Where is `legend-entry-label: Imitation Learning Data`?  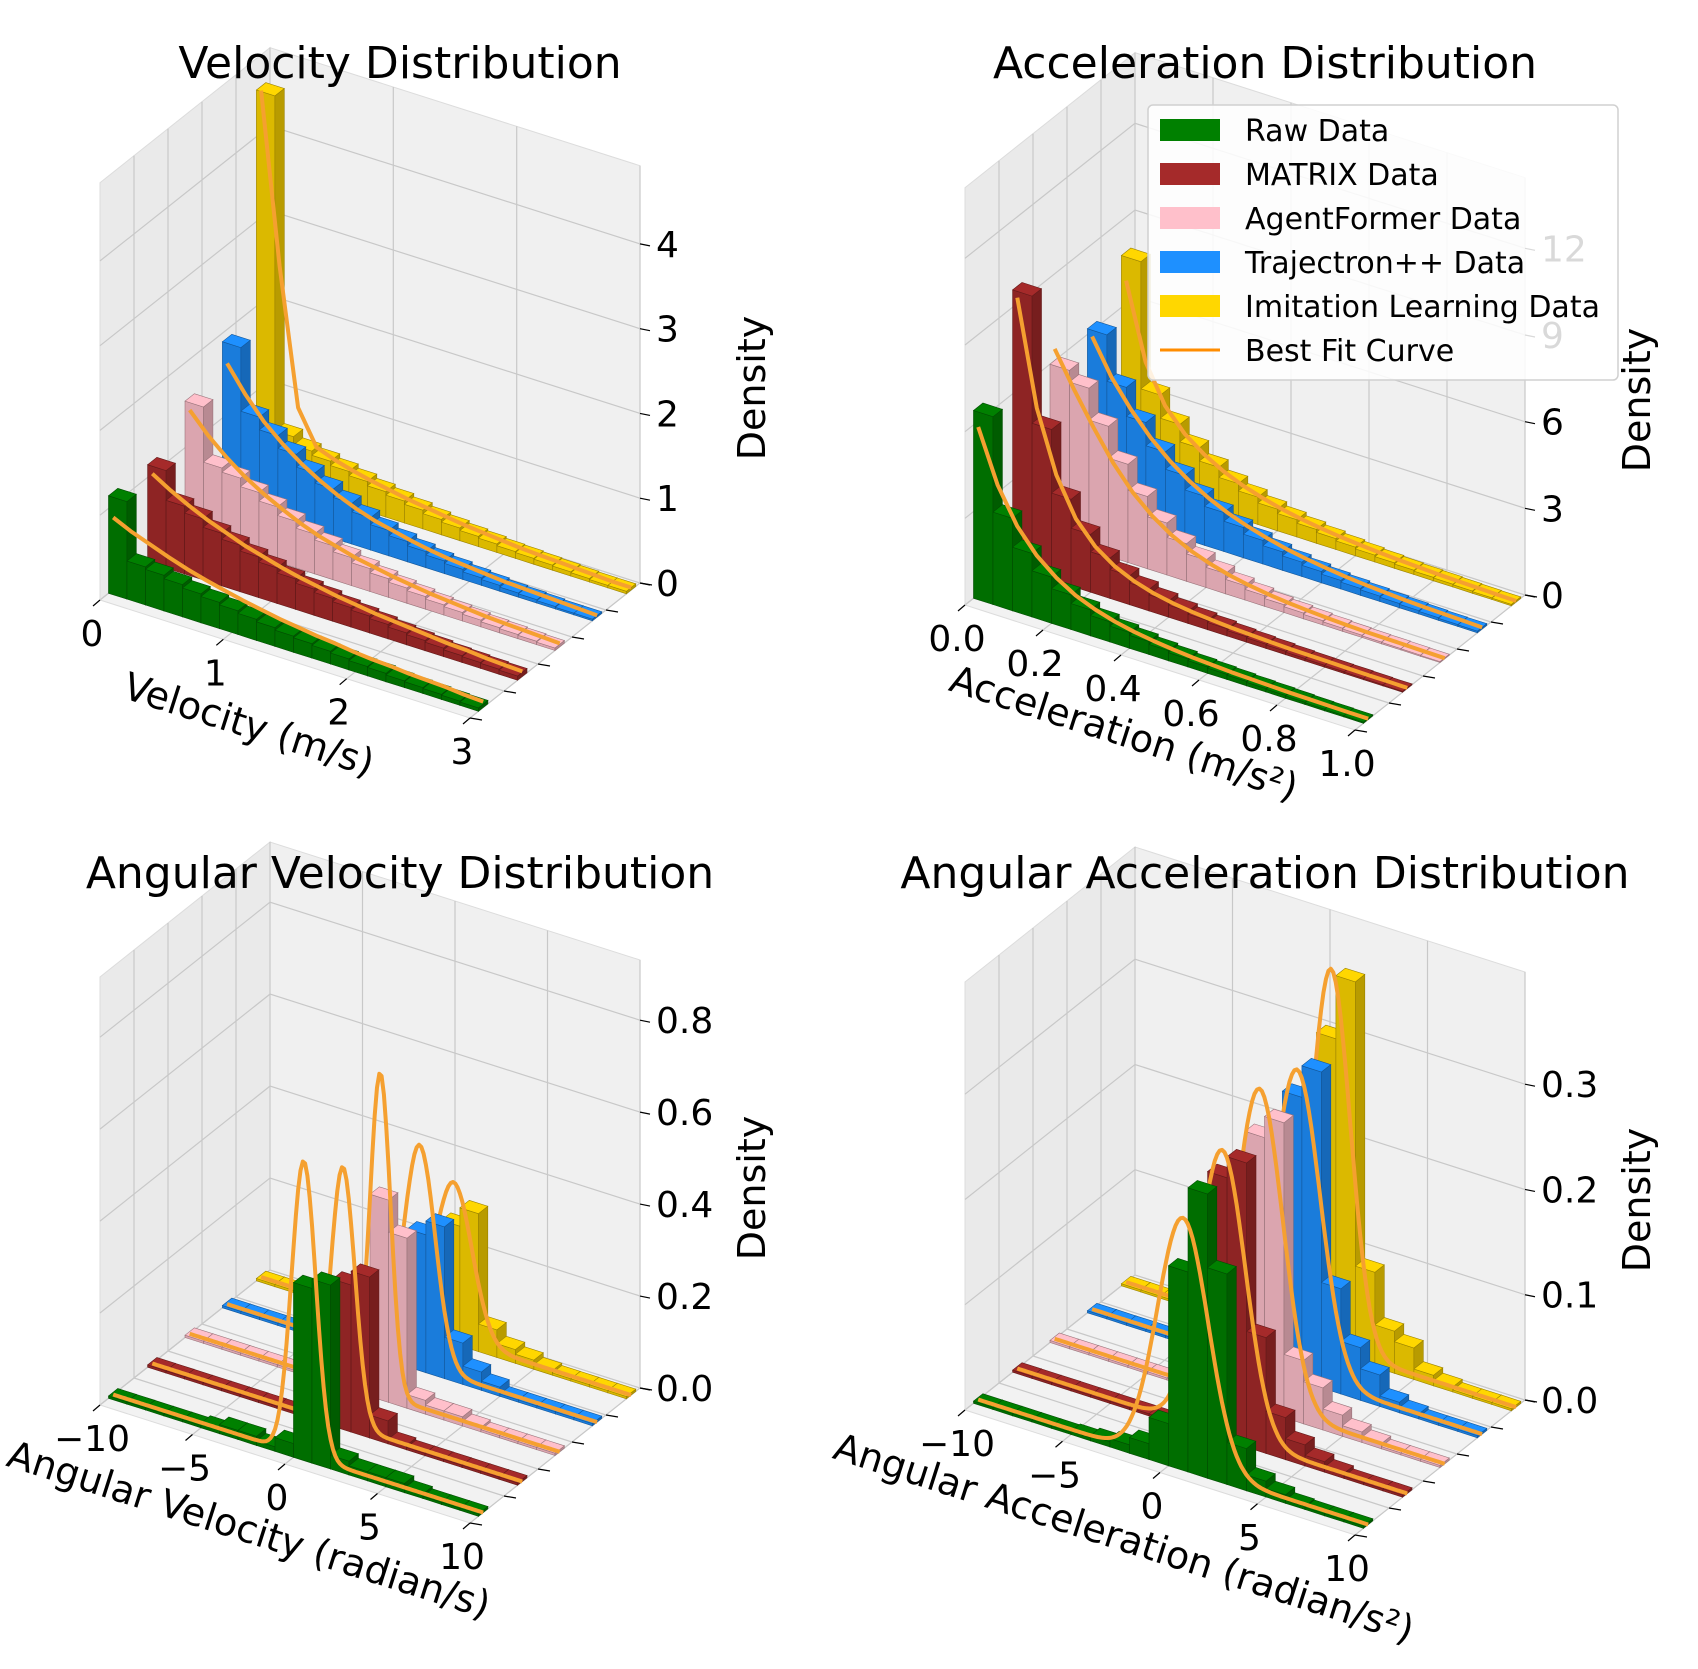 legend-entry-label: Imitation Learning Data is located at coordinates (1422, 307).